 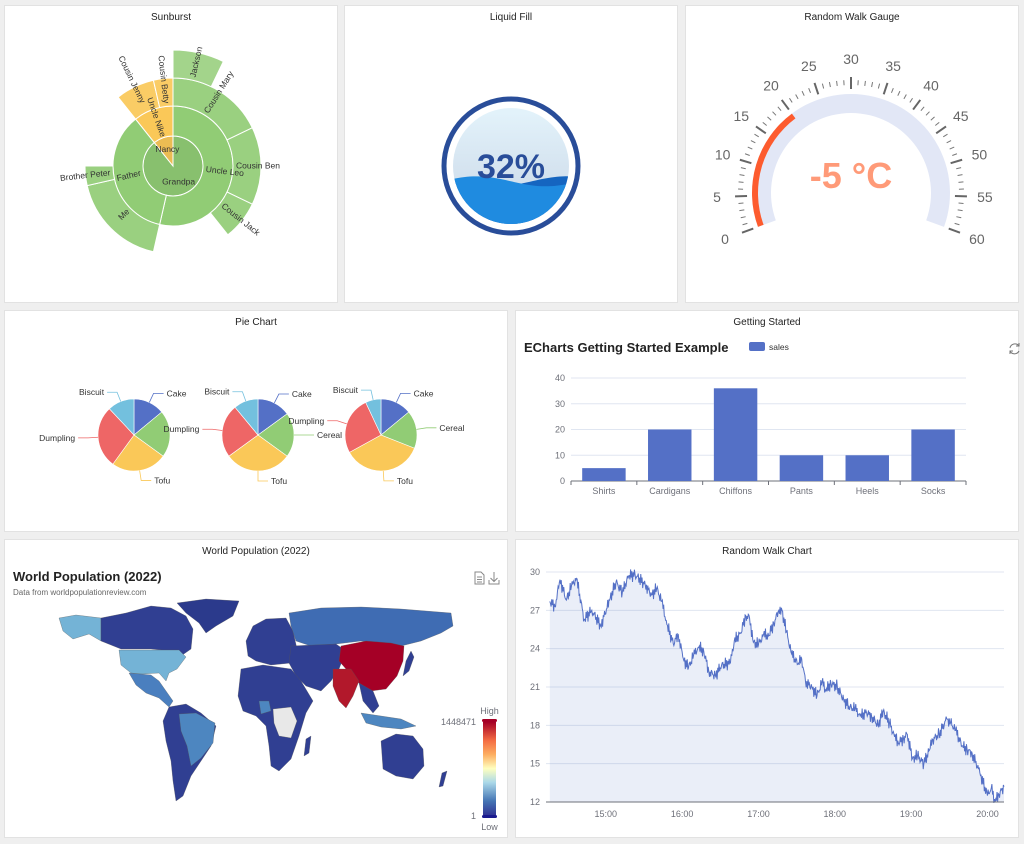 What do you see at coordinates (162, 480) in the screenshot?
I see `pie-label: Tofu` at bounding box center [162, 480].